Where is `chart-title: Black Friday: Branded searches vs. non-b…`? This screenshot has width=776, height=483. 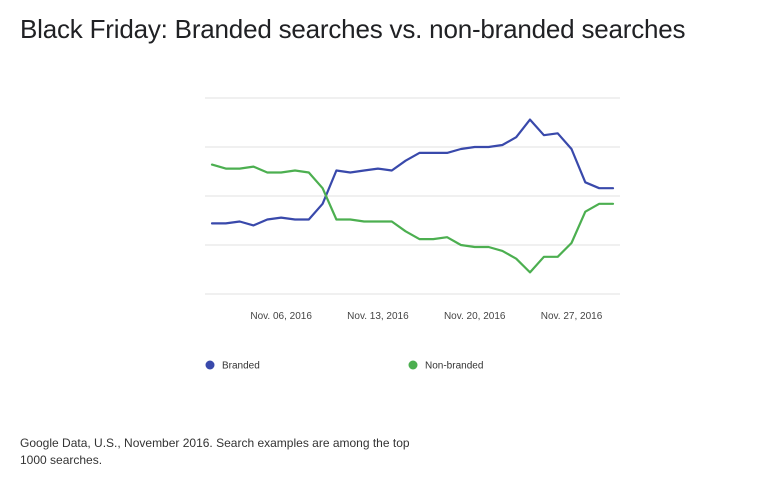 chart-title: Black Friday: Branded searches vs. non-b… is located at coordinates (353, 29).